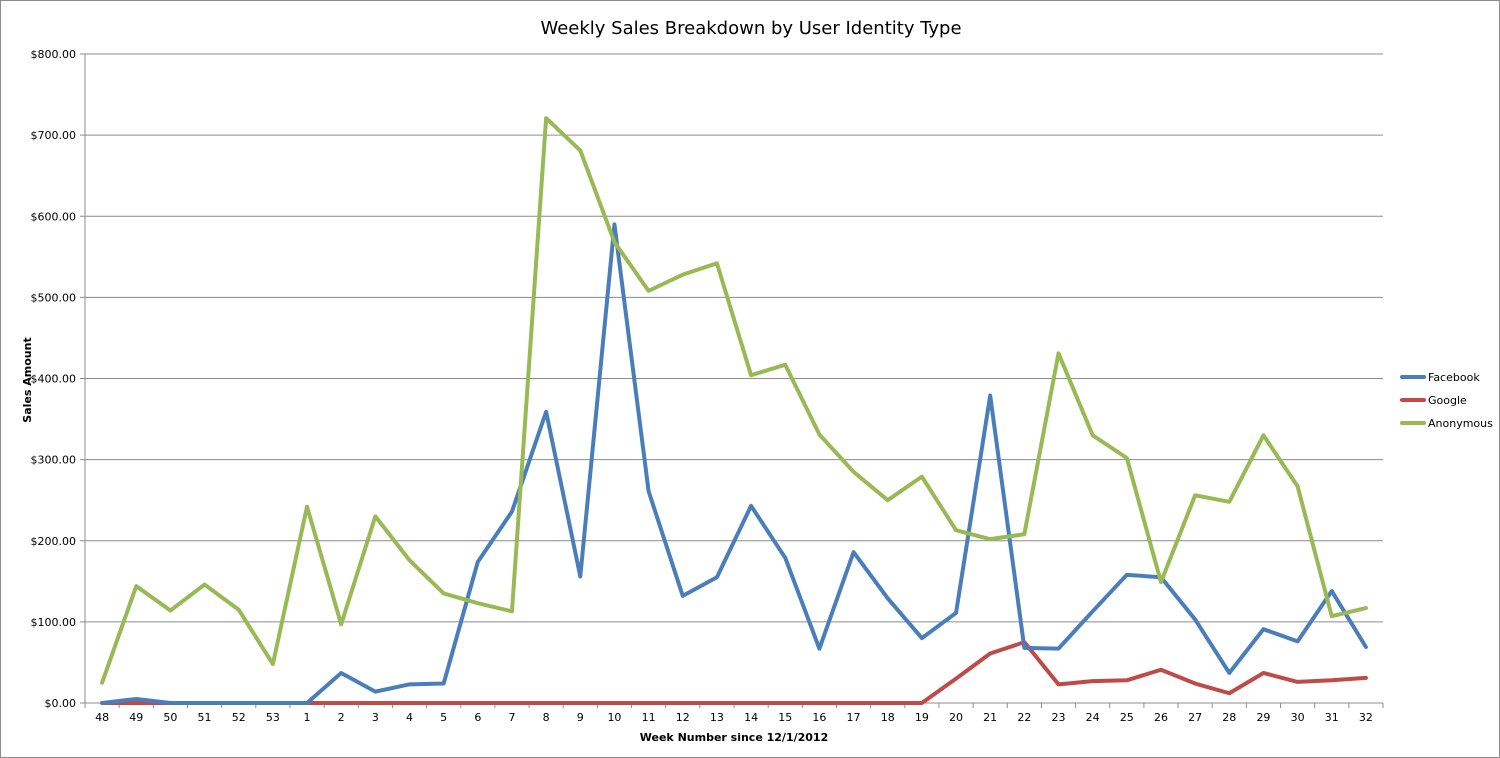  I want to click on y-tick-label: $800.00, so click(54, 54).